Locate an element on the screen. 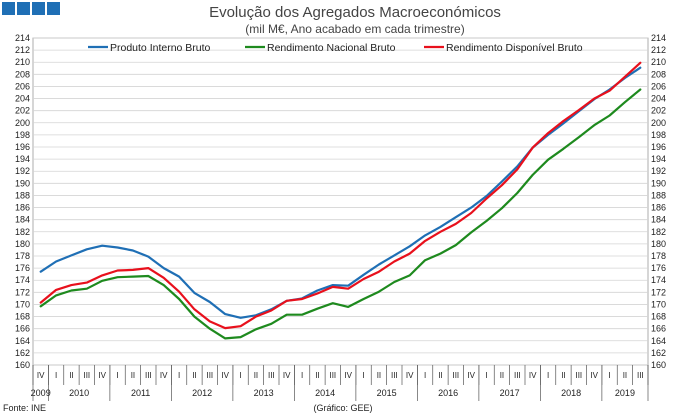 The width and height of the screenshot is (680, 415). y-tick-label: 180 is located at coordinates (22, 244).